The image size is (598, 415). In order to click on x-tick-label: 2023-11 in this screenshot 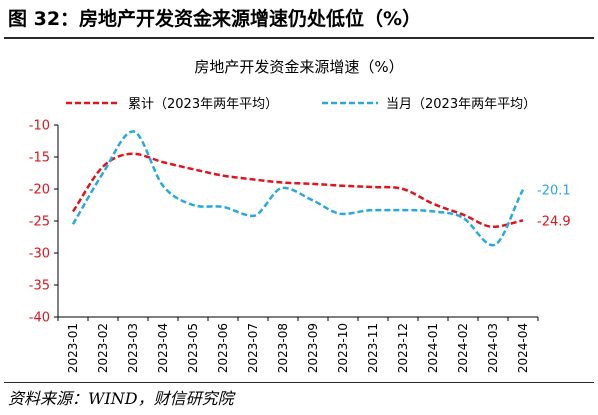, I will do `click(373, 348)`.